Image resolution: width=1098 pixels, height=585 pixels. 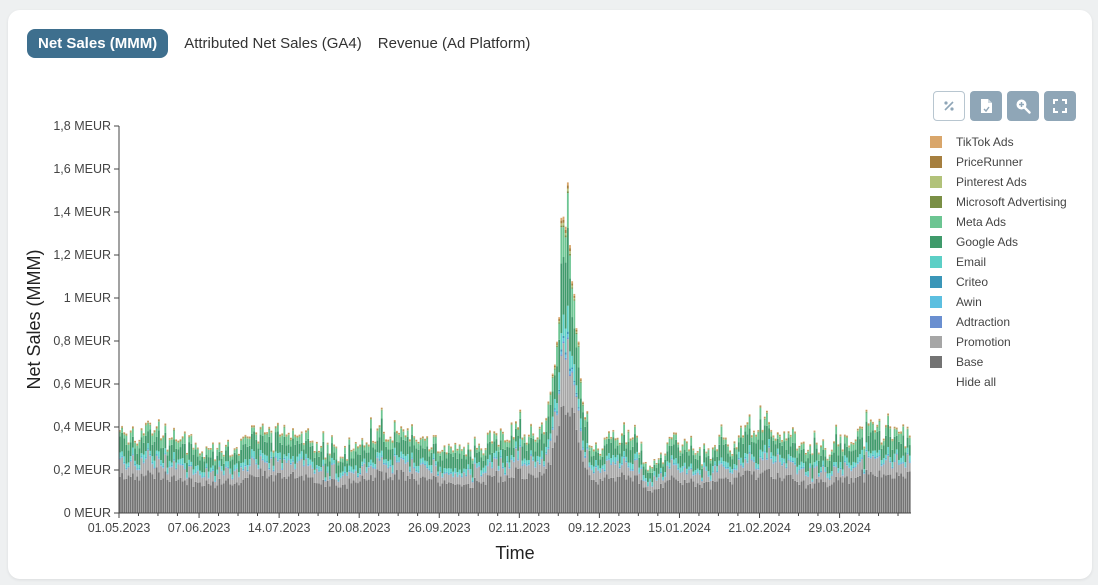 I want to click on legend-item: Email, so click(x=998, y=262).